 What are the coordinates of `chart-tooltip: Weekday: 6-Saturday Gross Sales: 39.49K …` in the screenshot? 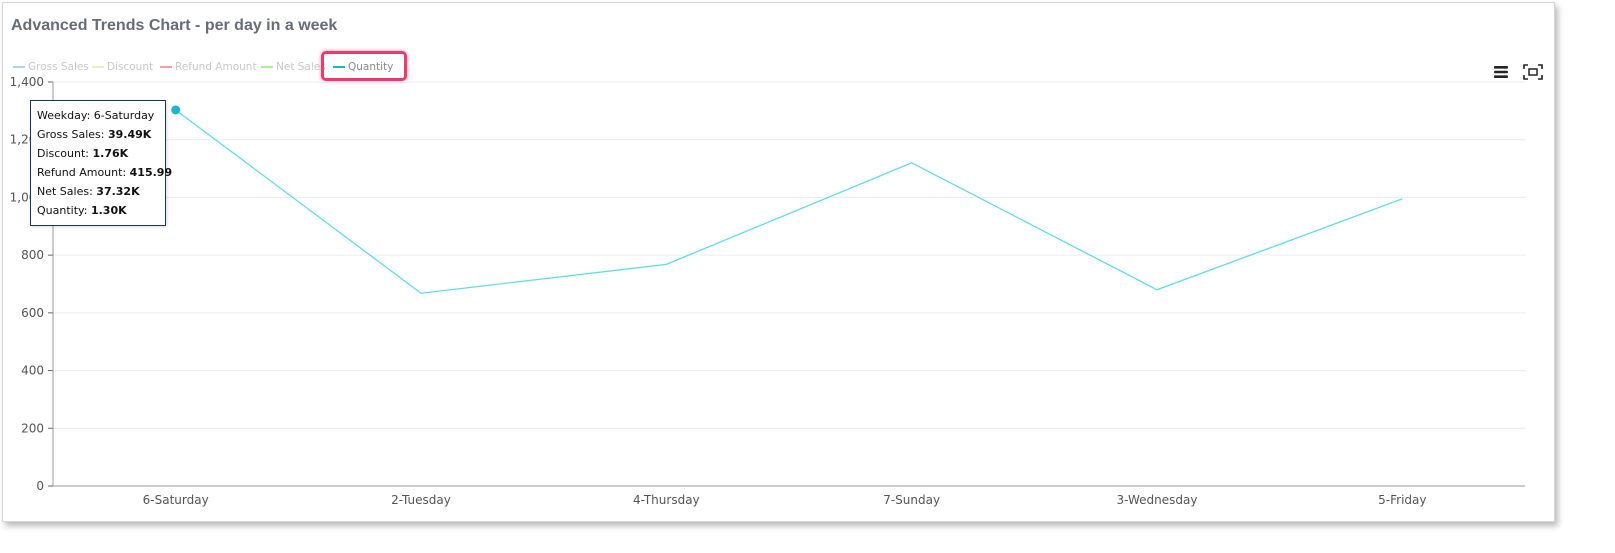 It's located at (101, 163).